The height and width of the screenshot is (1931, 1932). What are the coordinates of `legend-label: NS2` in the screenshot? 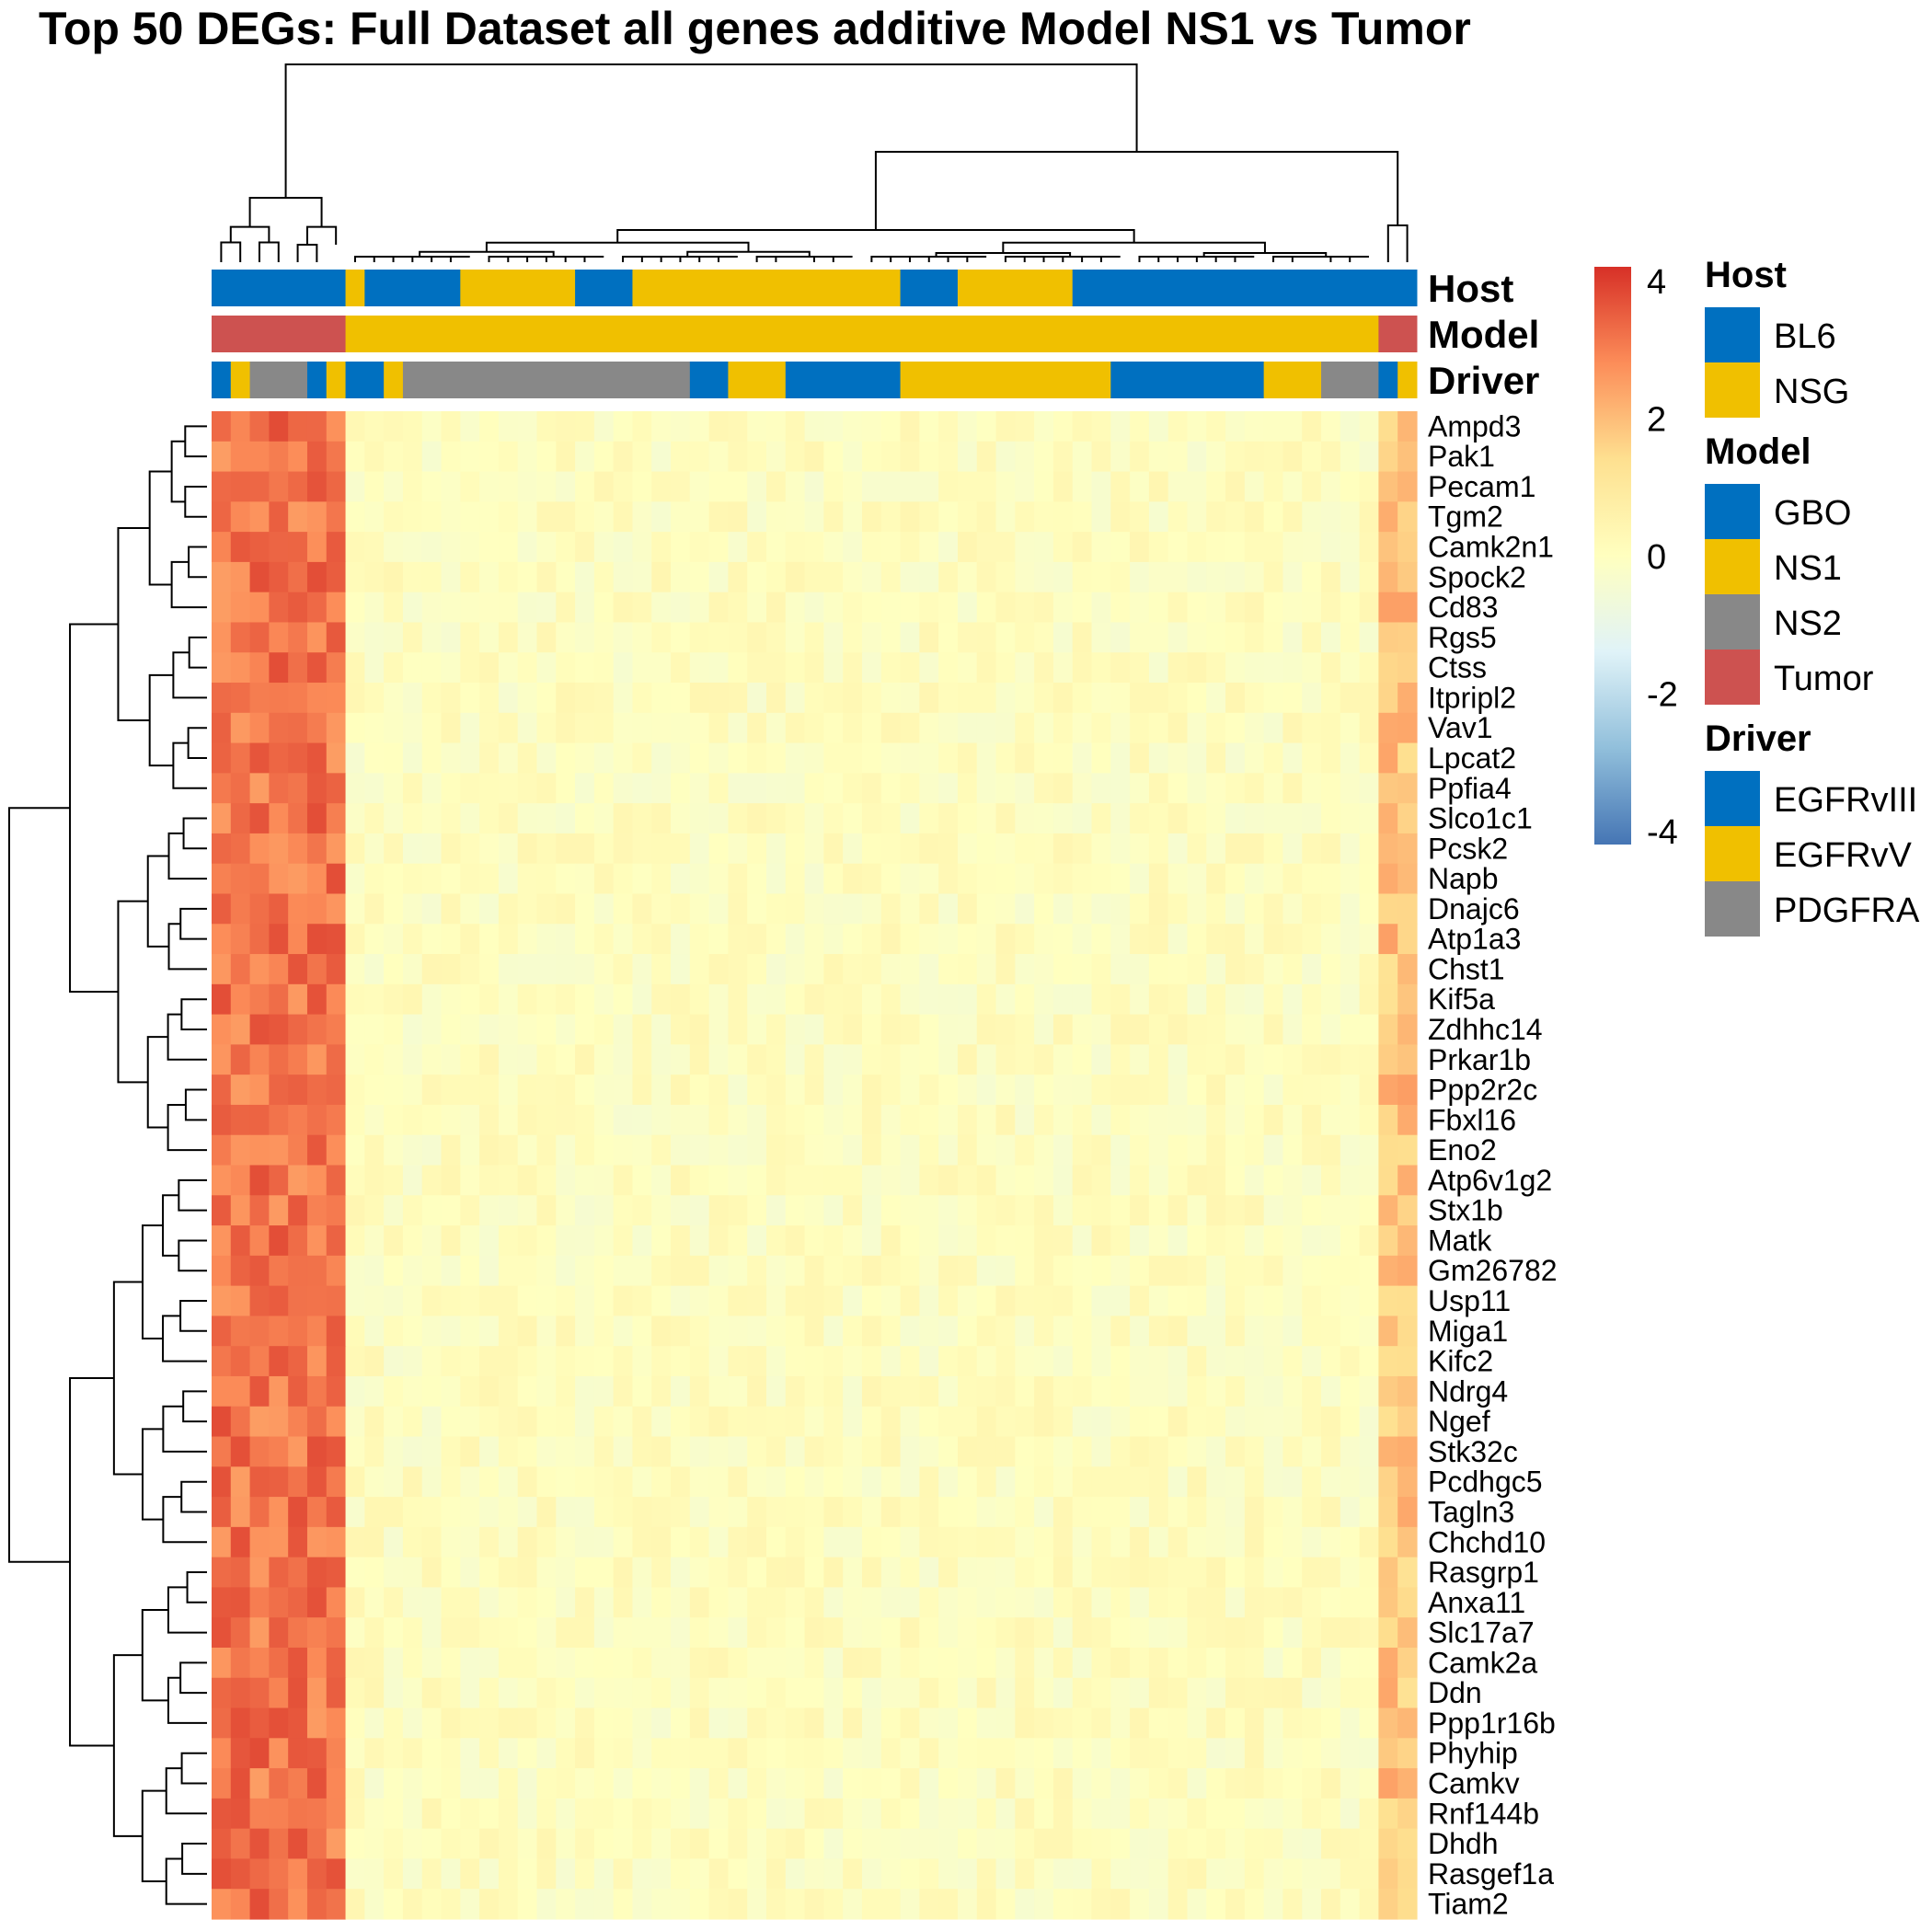 It's located at (1808, 623).